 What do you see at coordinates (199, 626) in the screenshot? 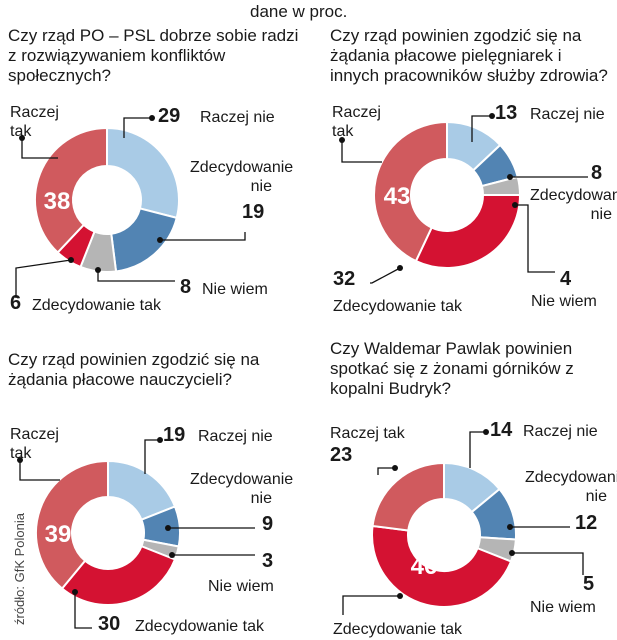
I see `chart-3-label-zdecydowanie-tak: Zdecydowanie tak` at bounding box center [199, 626].